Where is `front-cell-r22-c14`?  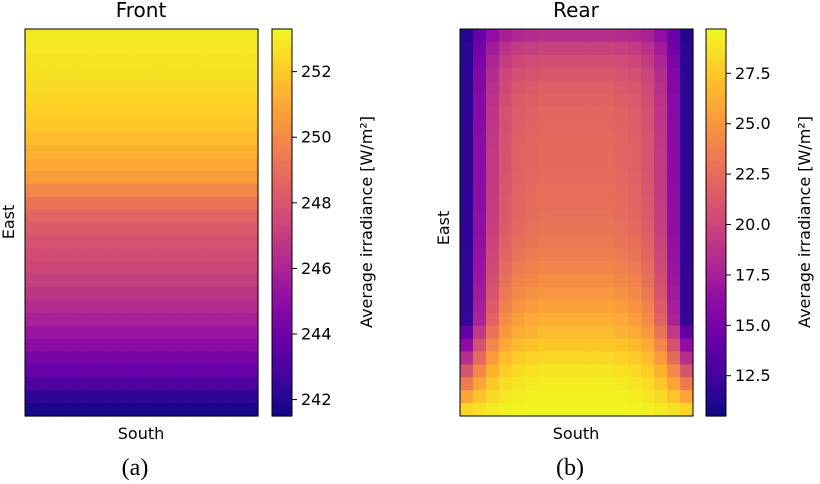 front-cell-r22-c14 is located at coordinates (213, 319).